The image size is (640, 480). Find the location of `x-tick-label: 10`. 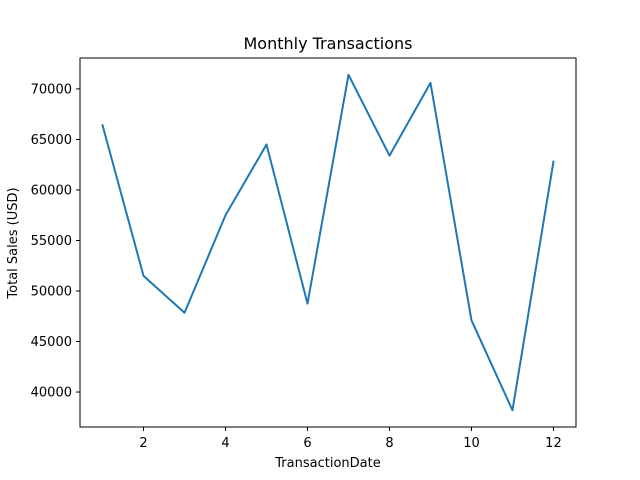

x-tick-label: 10 is located at coordinates (471, 443).